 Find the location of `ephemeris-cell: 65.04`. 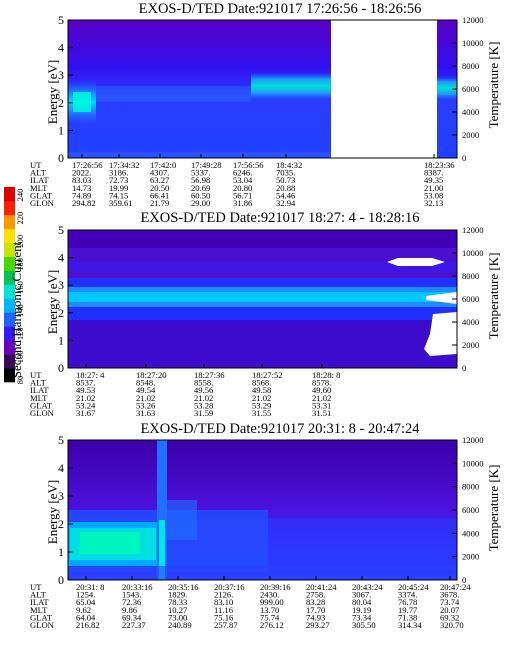

ephemeris-cell: 65.04 is located at coordinates (86, 602).